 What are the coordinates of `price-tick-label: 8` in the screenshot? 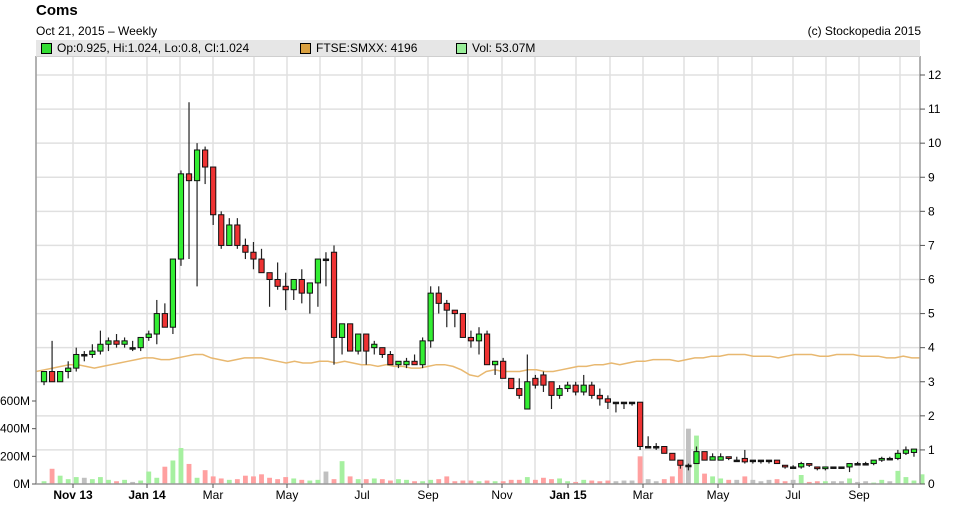 It's located at (931, 211).